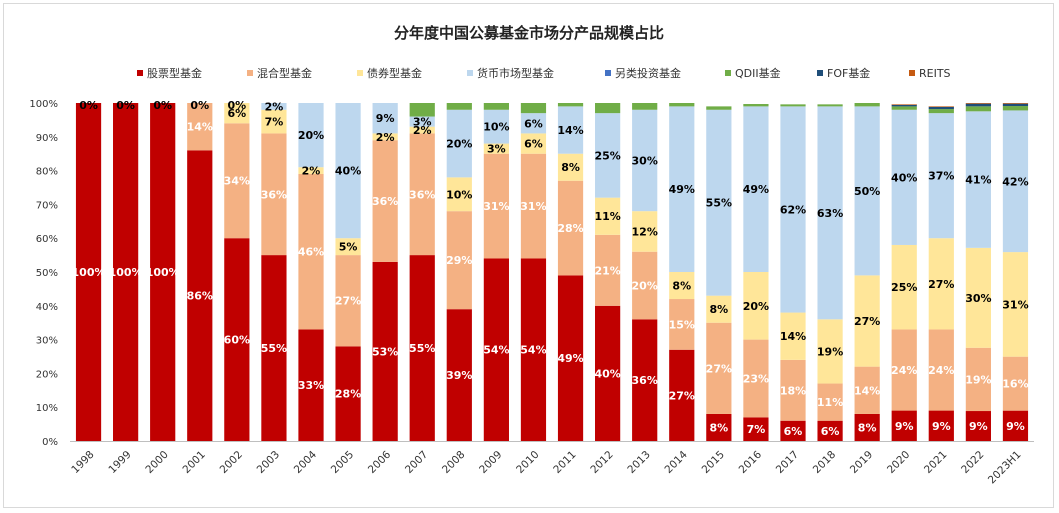 The width and height of the screenshot is (1059, 513). What do you see at coordinates (169, 73) in the screenshot?
I see `legend-item-0: 股票型基金` at bounding box center [169, 73].